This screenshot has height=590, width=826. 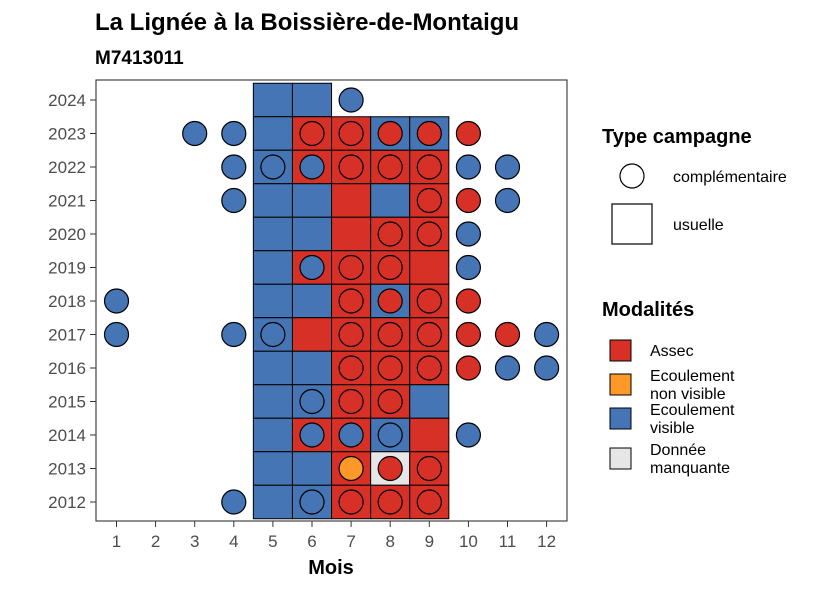 I want to click on legend-modalite-label: Assec, so click(x=672, y=351).